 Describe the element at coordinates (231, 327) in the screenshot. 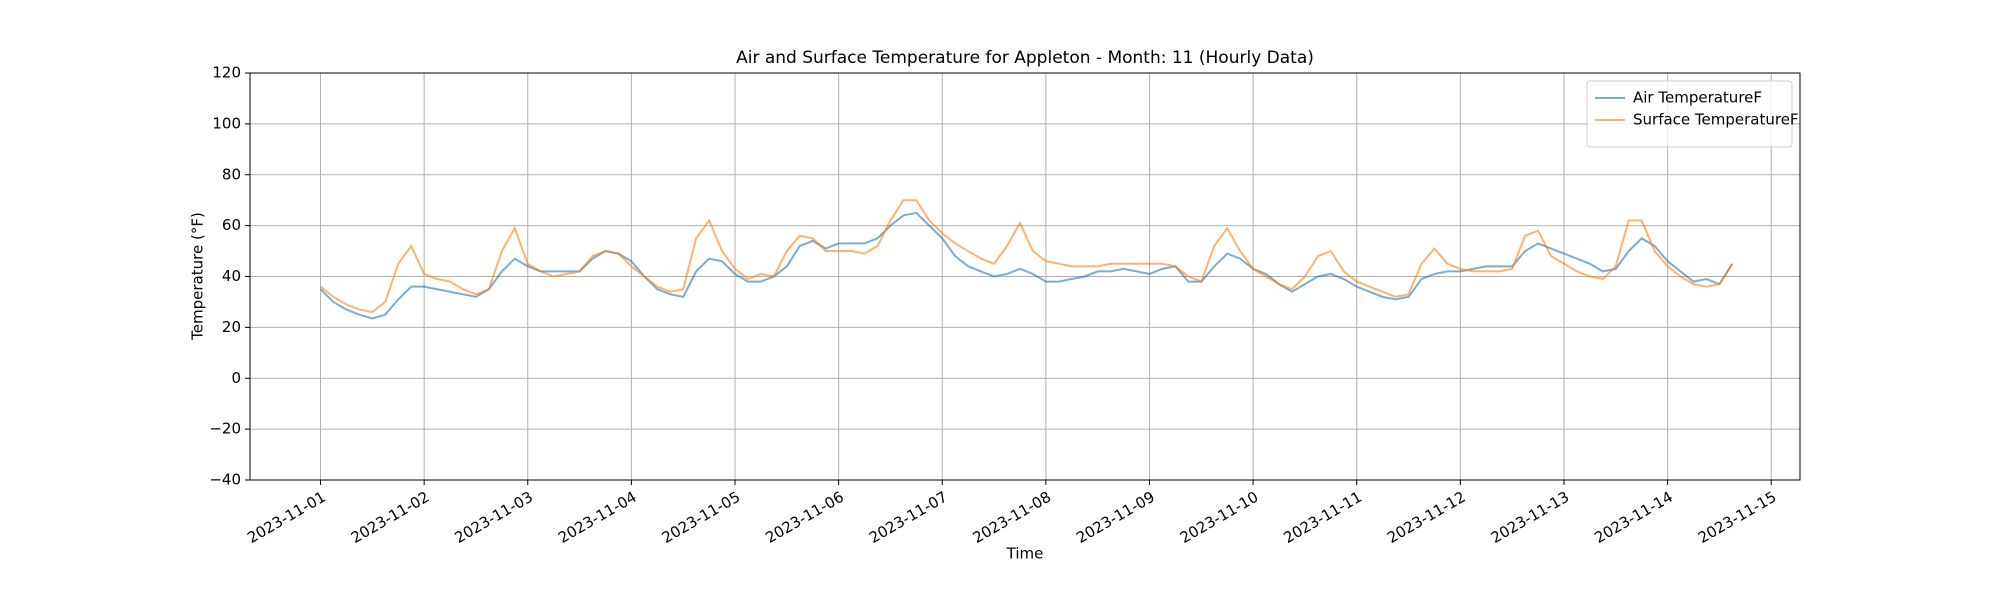

I see `y-tick-label: 20` at that location.